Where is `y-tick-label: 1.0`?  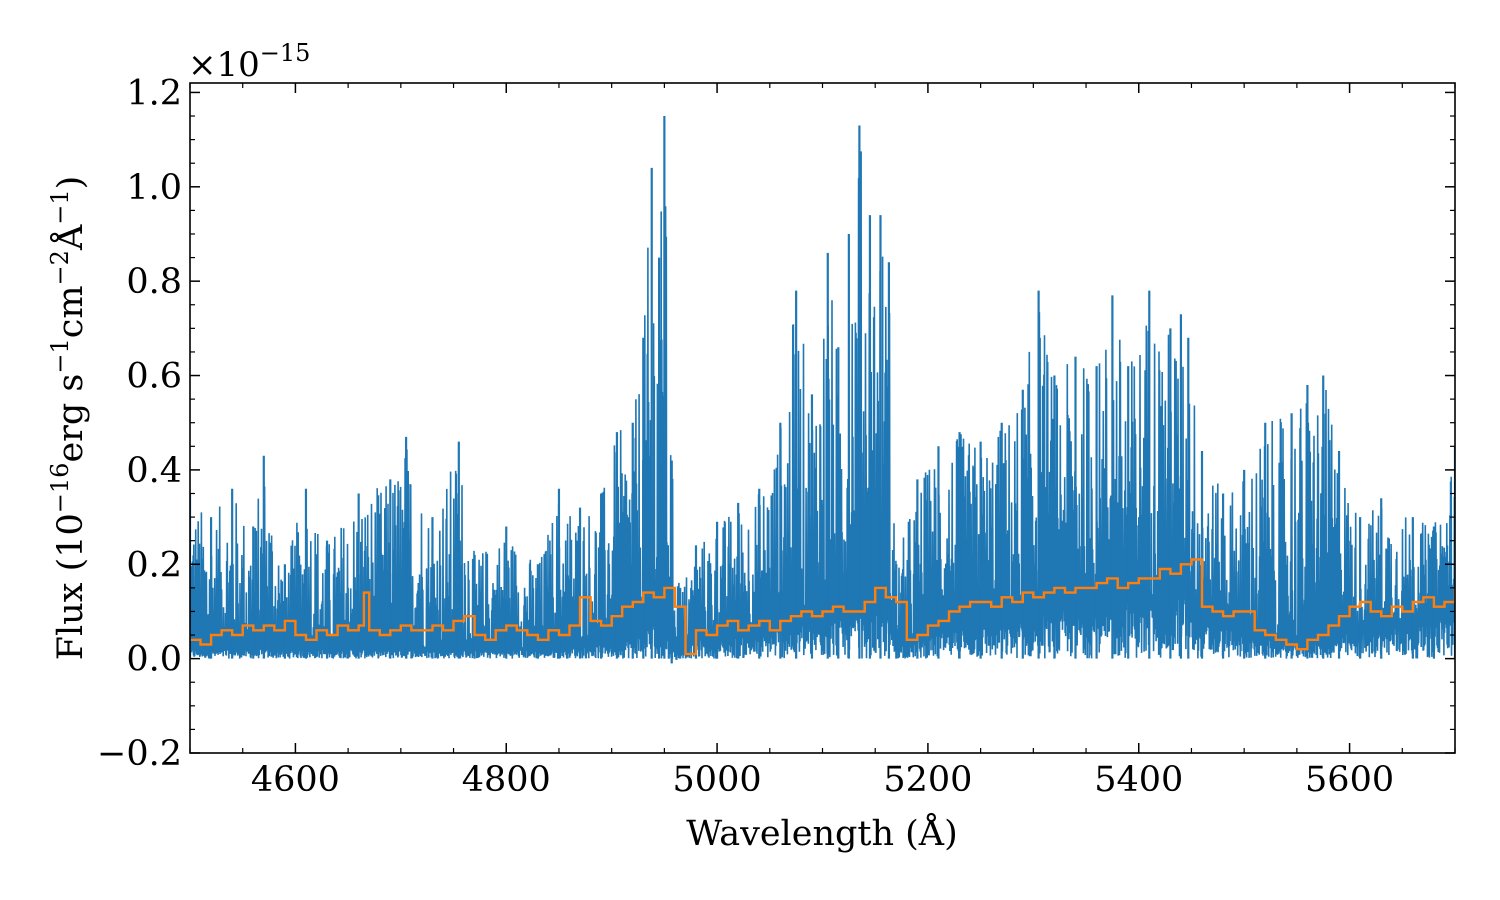 y-tick-label: 1.0 is located at coordinates (154, 188).